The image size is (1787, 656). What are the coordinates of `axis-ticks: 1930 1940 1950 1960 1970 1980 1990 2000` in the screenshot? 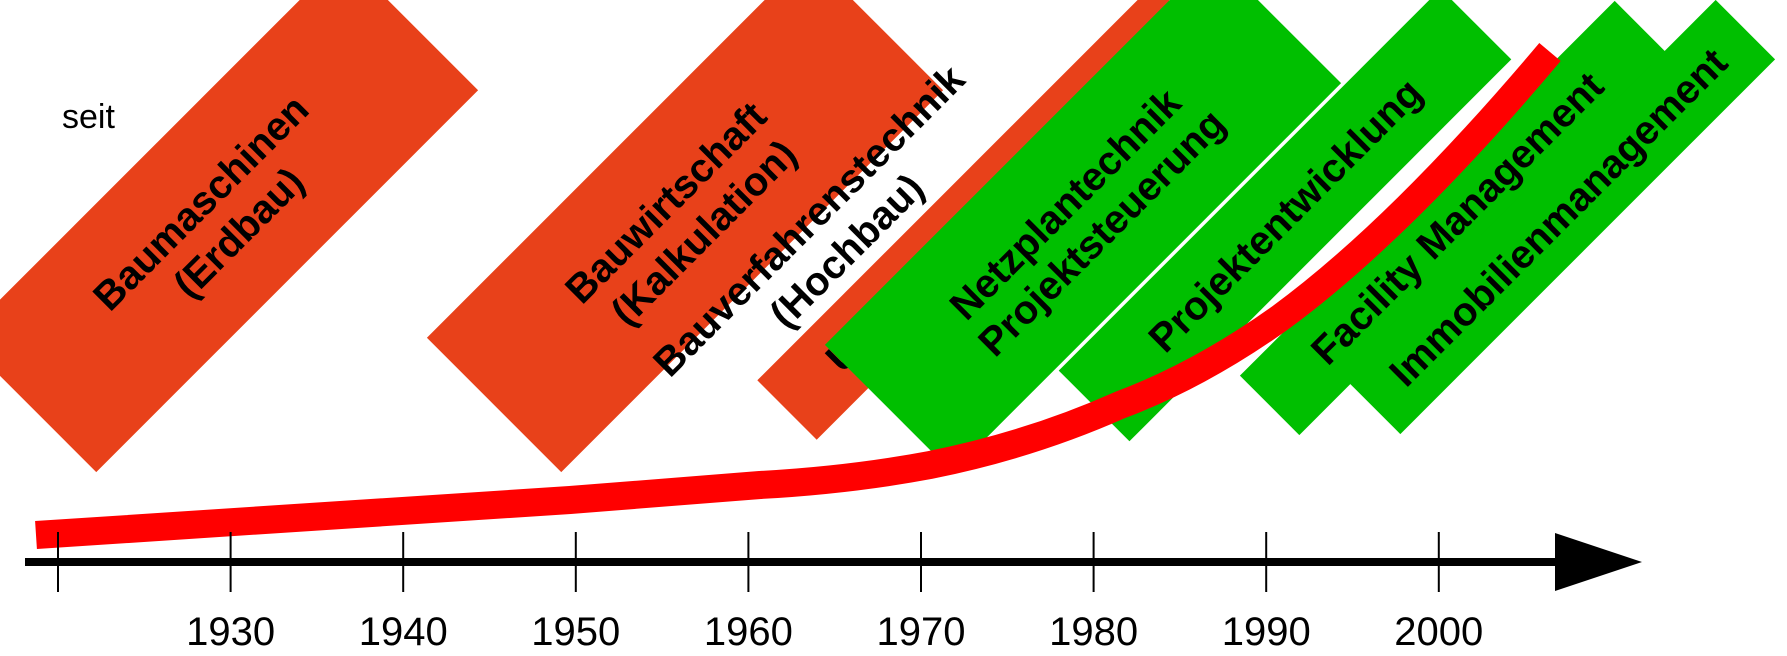 It's located at (770, 593).